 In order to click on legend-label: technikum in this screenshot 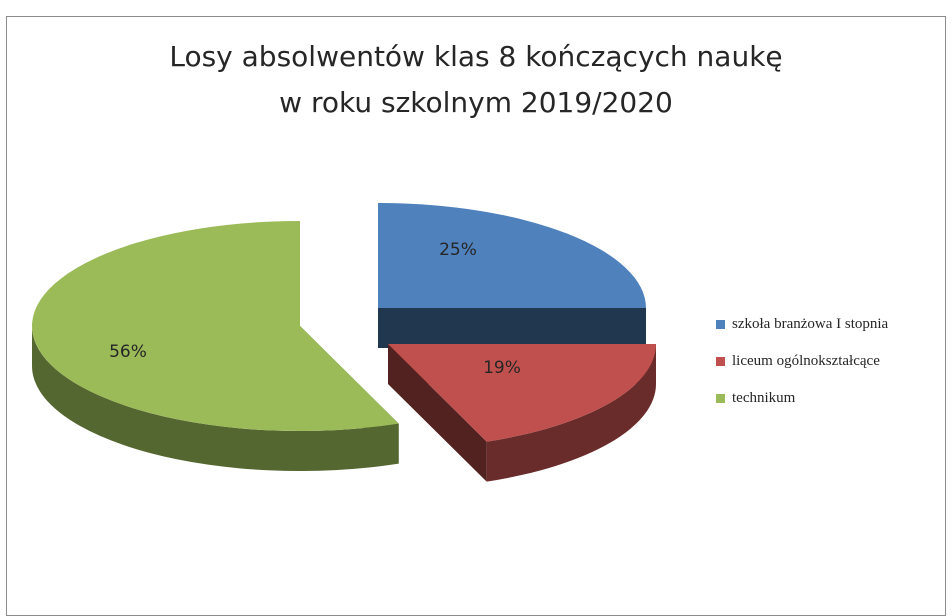, I will do `click(764, 398)`.